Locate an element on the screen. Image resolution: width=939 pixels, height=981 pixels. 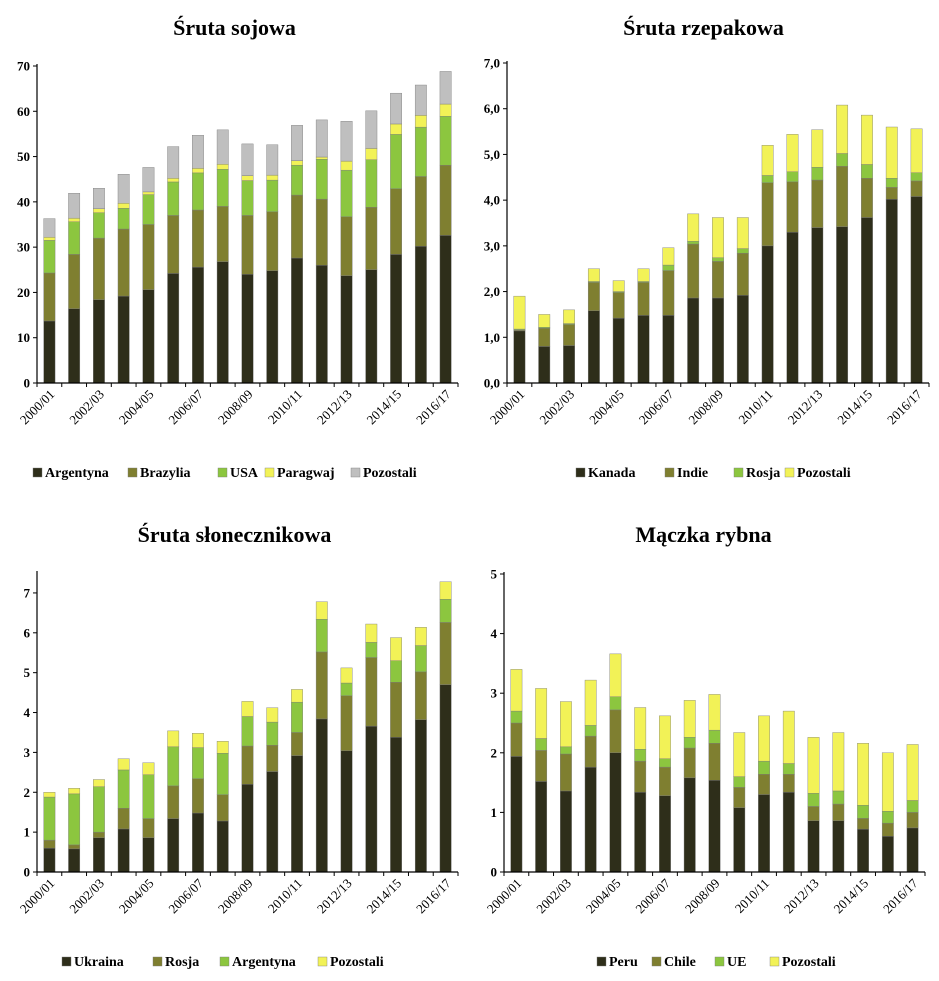
legend-label: Indie is located at coordinates (692, 473).